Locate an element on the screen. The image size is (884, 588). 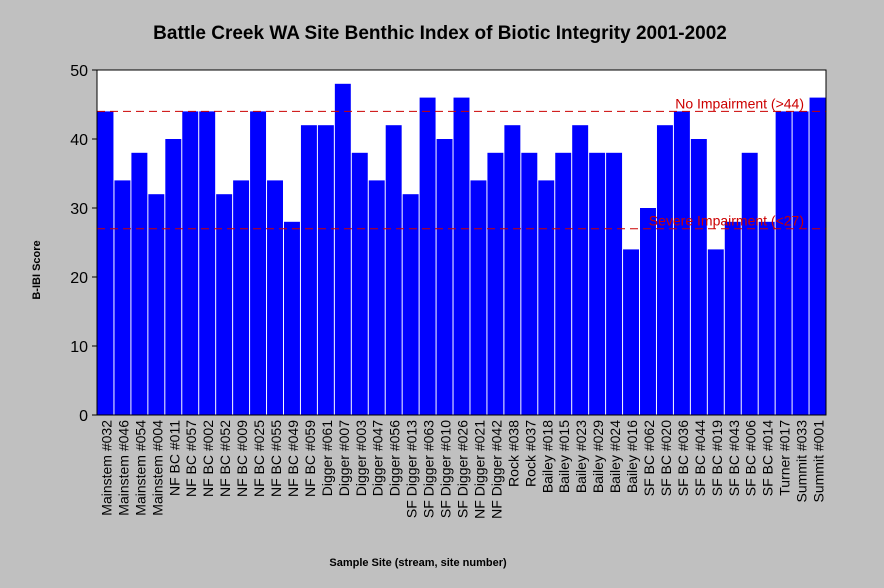
x-tick-label: NF BC #057 is located at coordinates (191, 458).